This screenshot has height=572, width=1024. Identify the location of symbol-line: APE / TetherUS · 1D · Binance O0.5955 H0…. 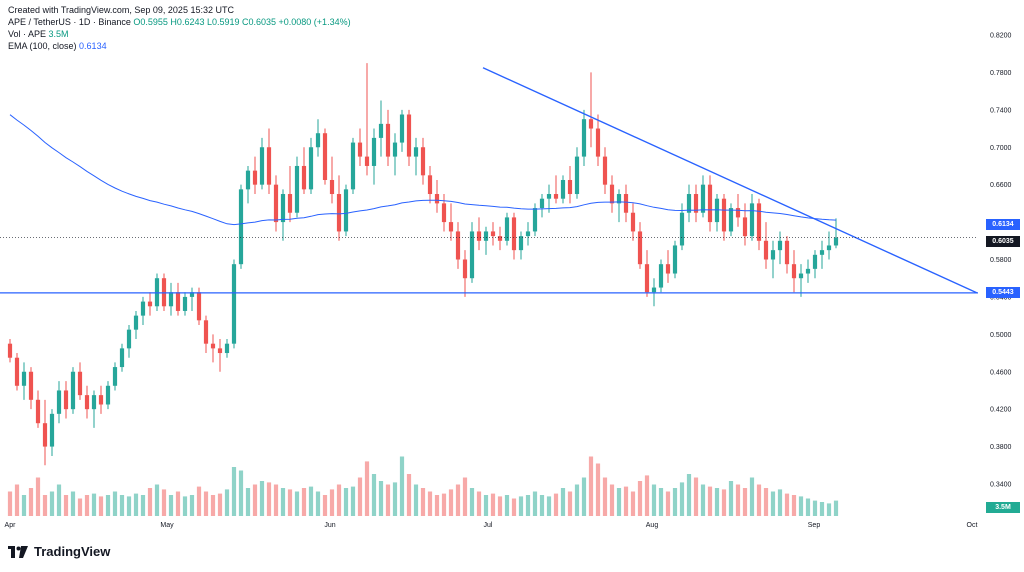
(179, 22).